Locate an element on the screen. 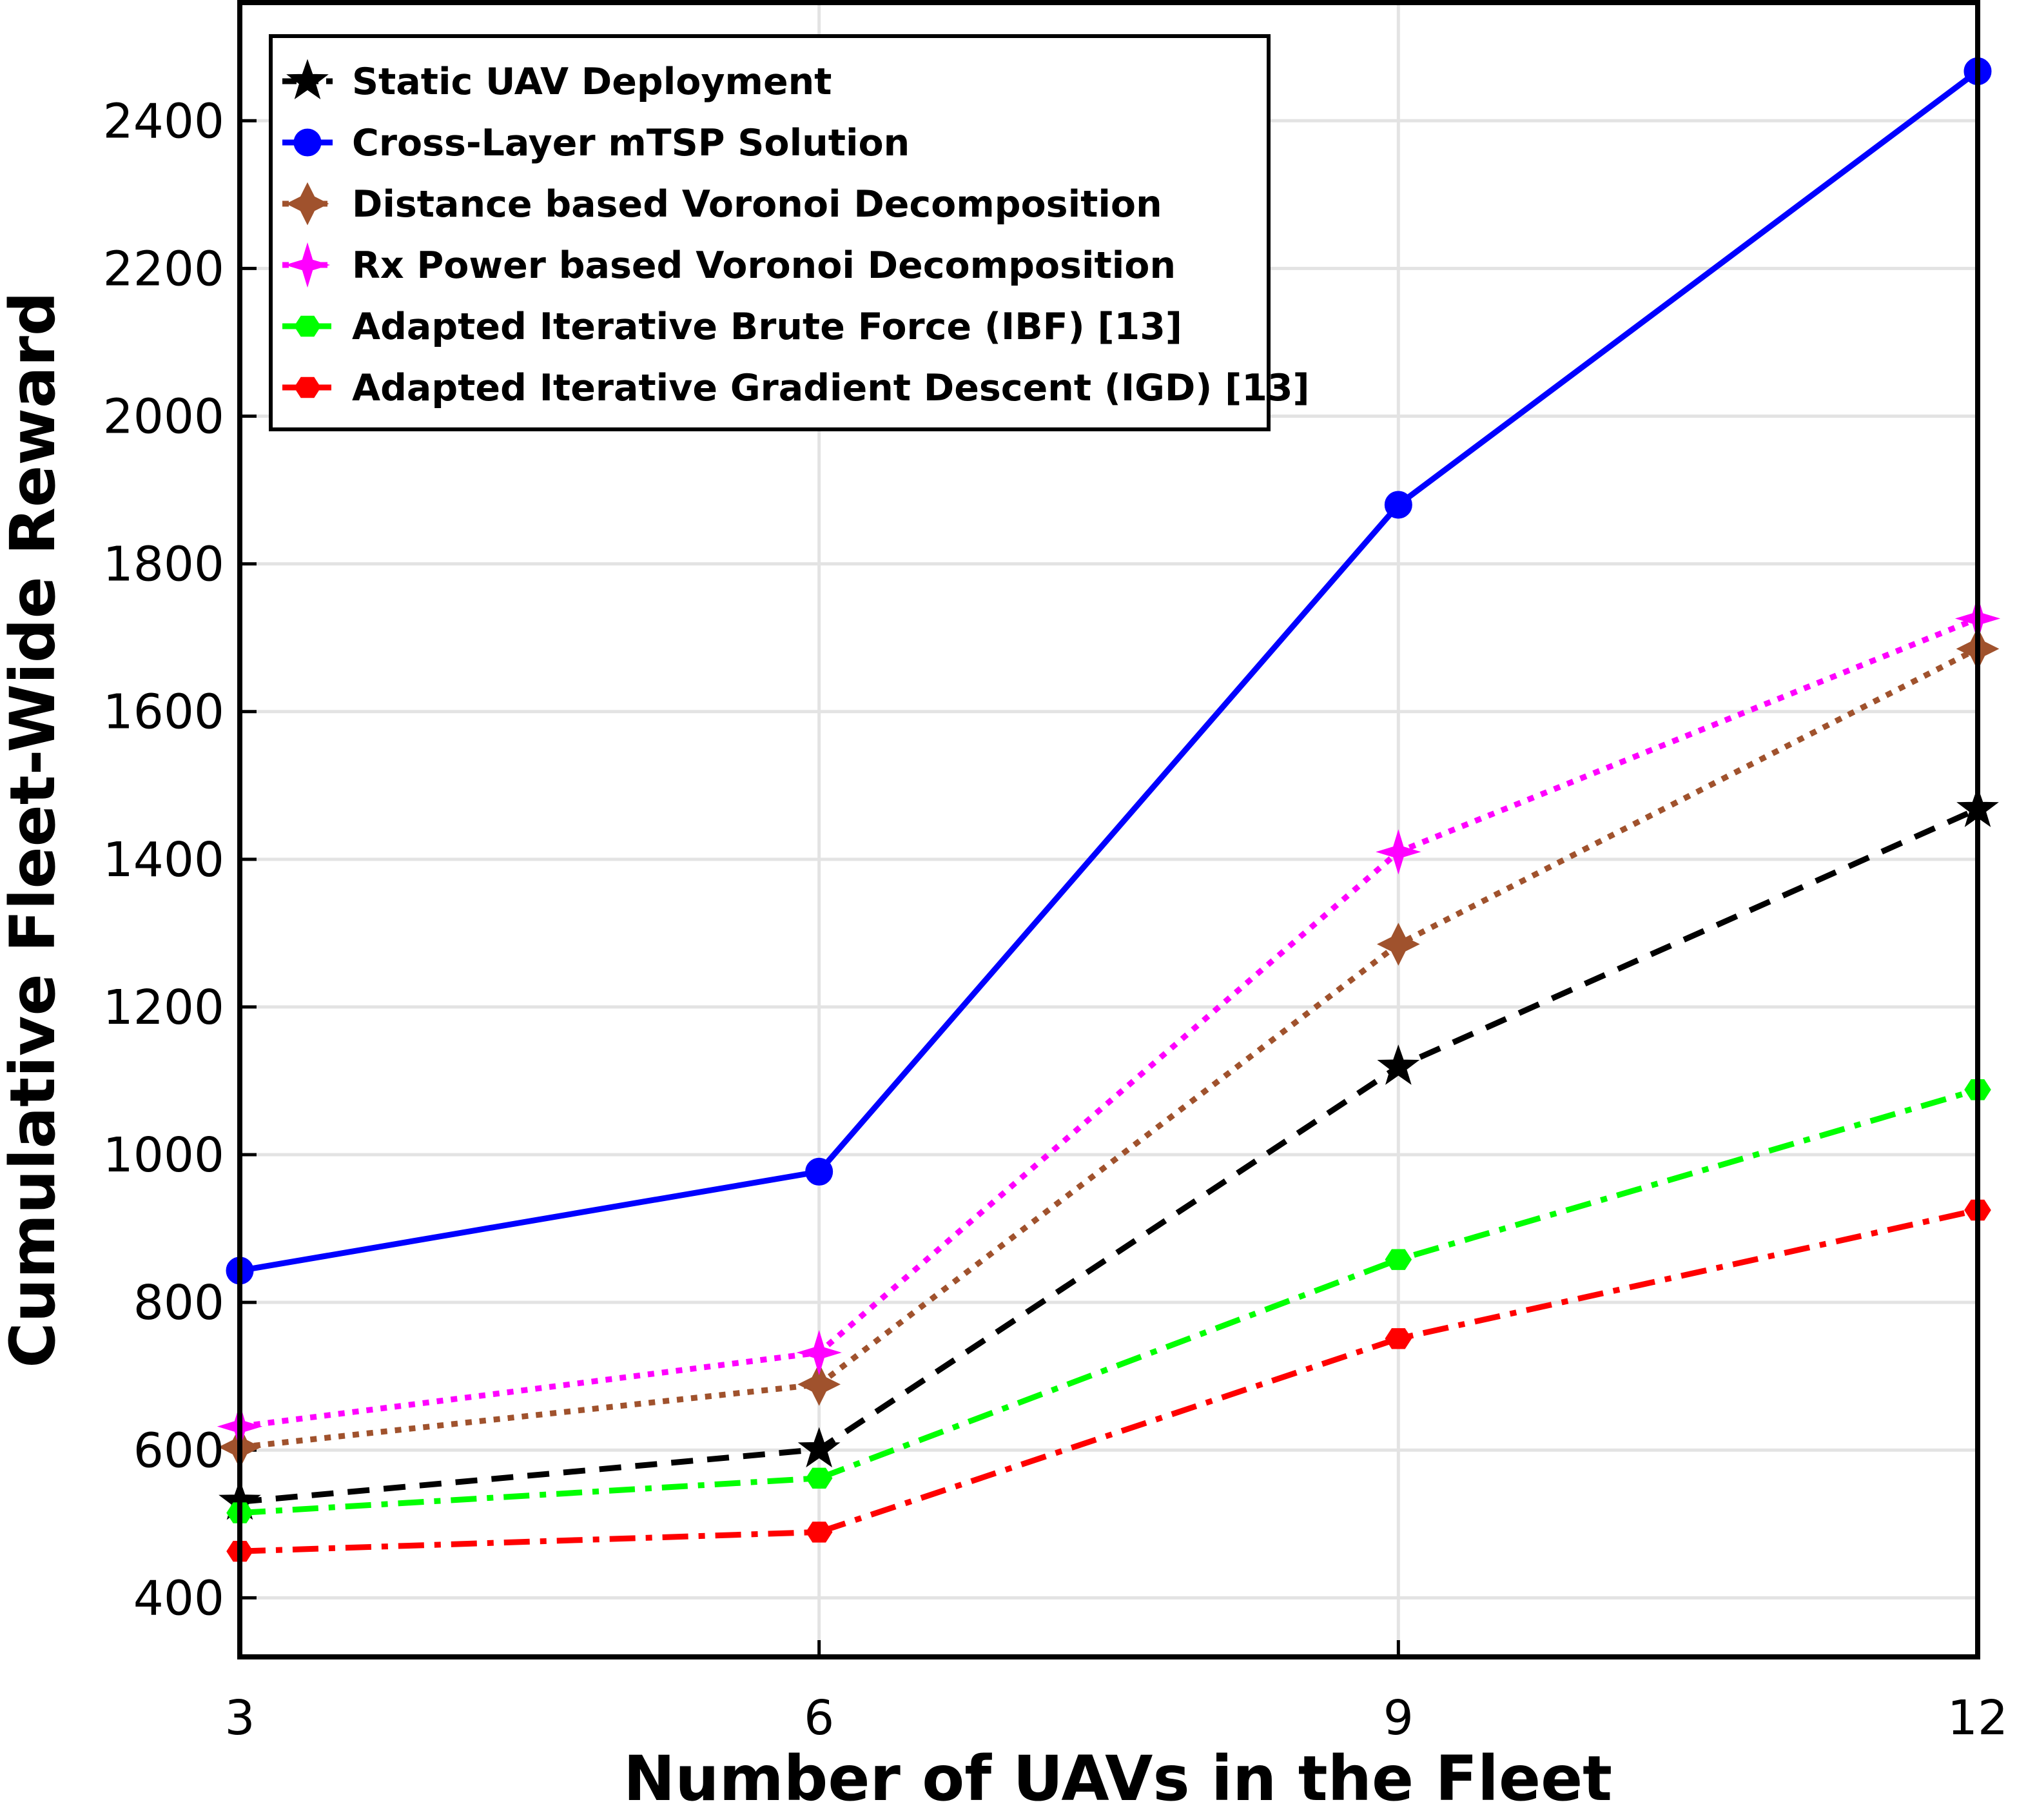 The image size is (2017, 1820). y-tick-label: 400 is located at coordinates (178, 1598).